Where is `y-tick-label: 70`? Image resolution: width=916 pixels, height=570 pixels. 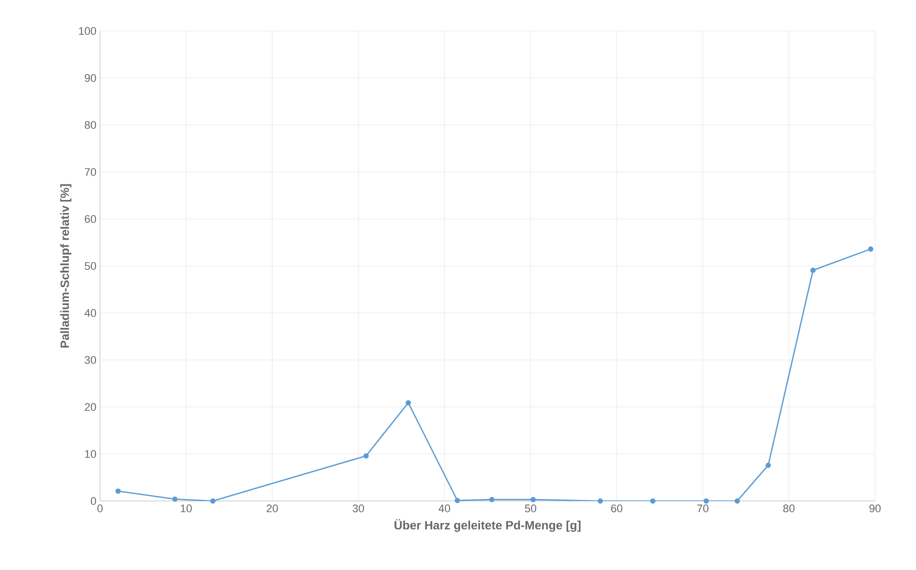 y-tick-label: 70 is located at coordinates (90, 172).